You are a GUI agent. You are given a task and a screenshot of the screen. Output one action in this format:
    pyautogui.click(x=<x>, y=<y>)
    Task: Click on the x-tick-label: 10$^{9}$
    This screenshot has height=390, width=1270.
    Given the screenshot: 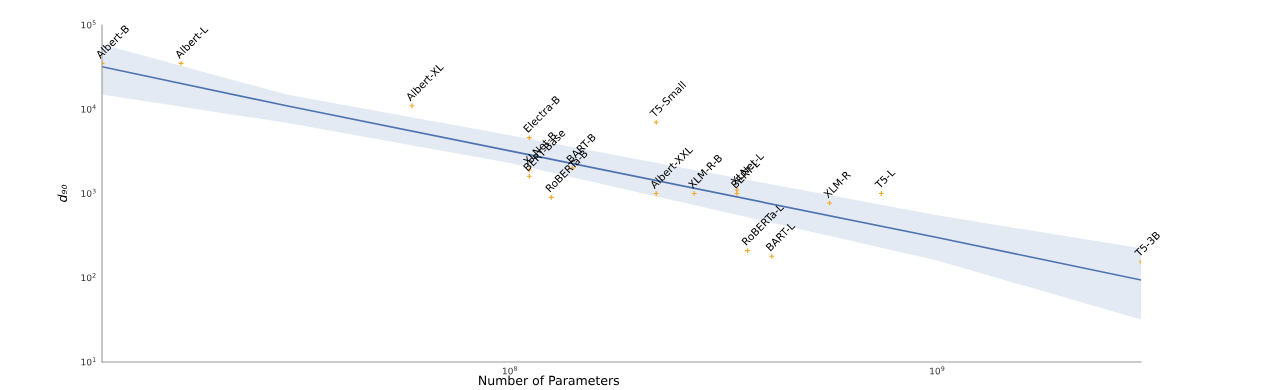 What is the action you would take?
    pyautogui.click(x=937, y=370)
    